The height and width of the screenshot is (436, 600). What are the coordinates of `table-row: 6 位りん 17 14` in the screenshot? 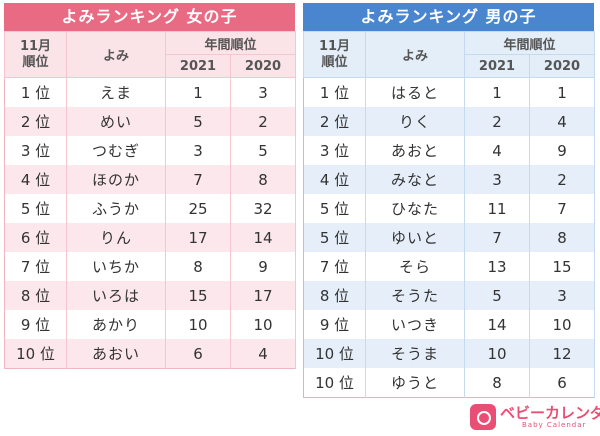 It's located at (150, 237).